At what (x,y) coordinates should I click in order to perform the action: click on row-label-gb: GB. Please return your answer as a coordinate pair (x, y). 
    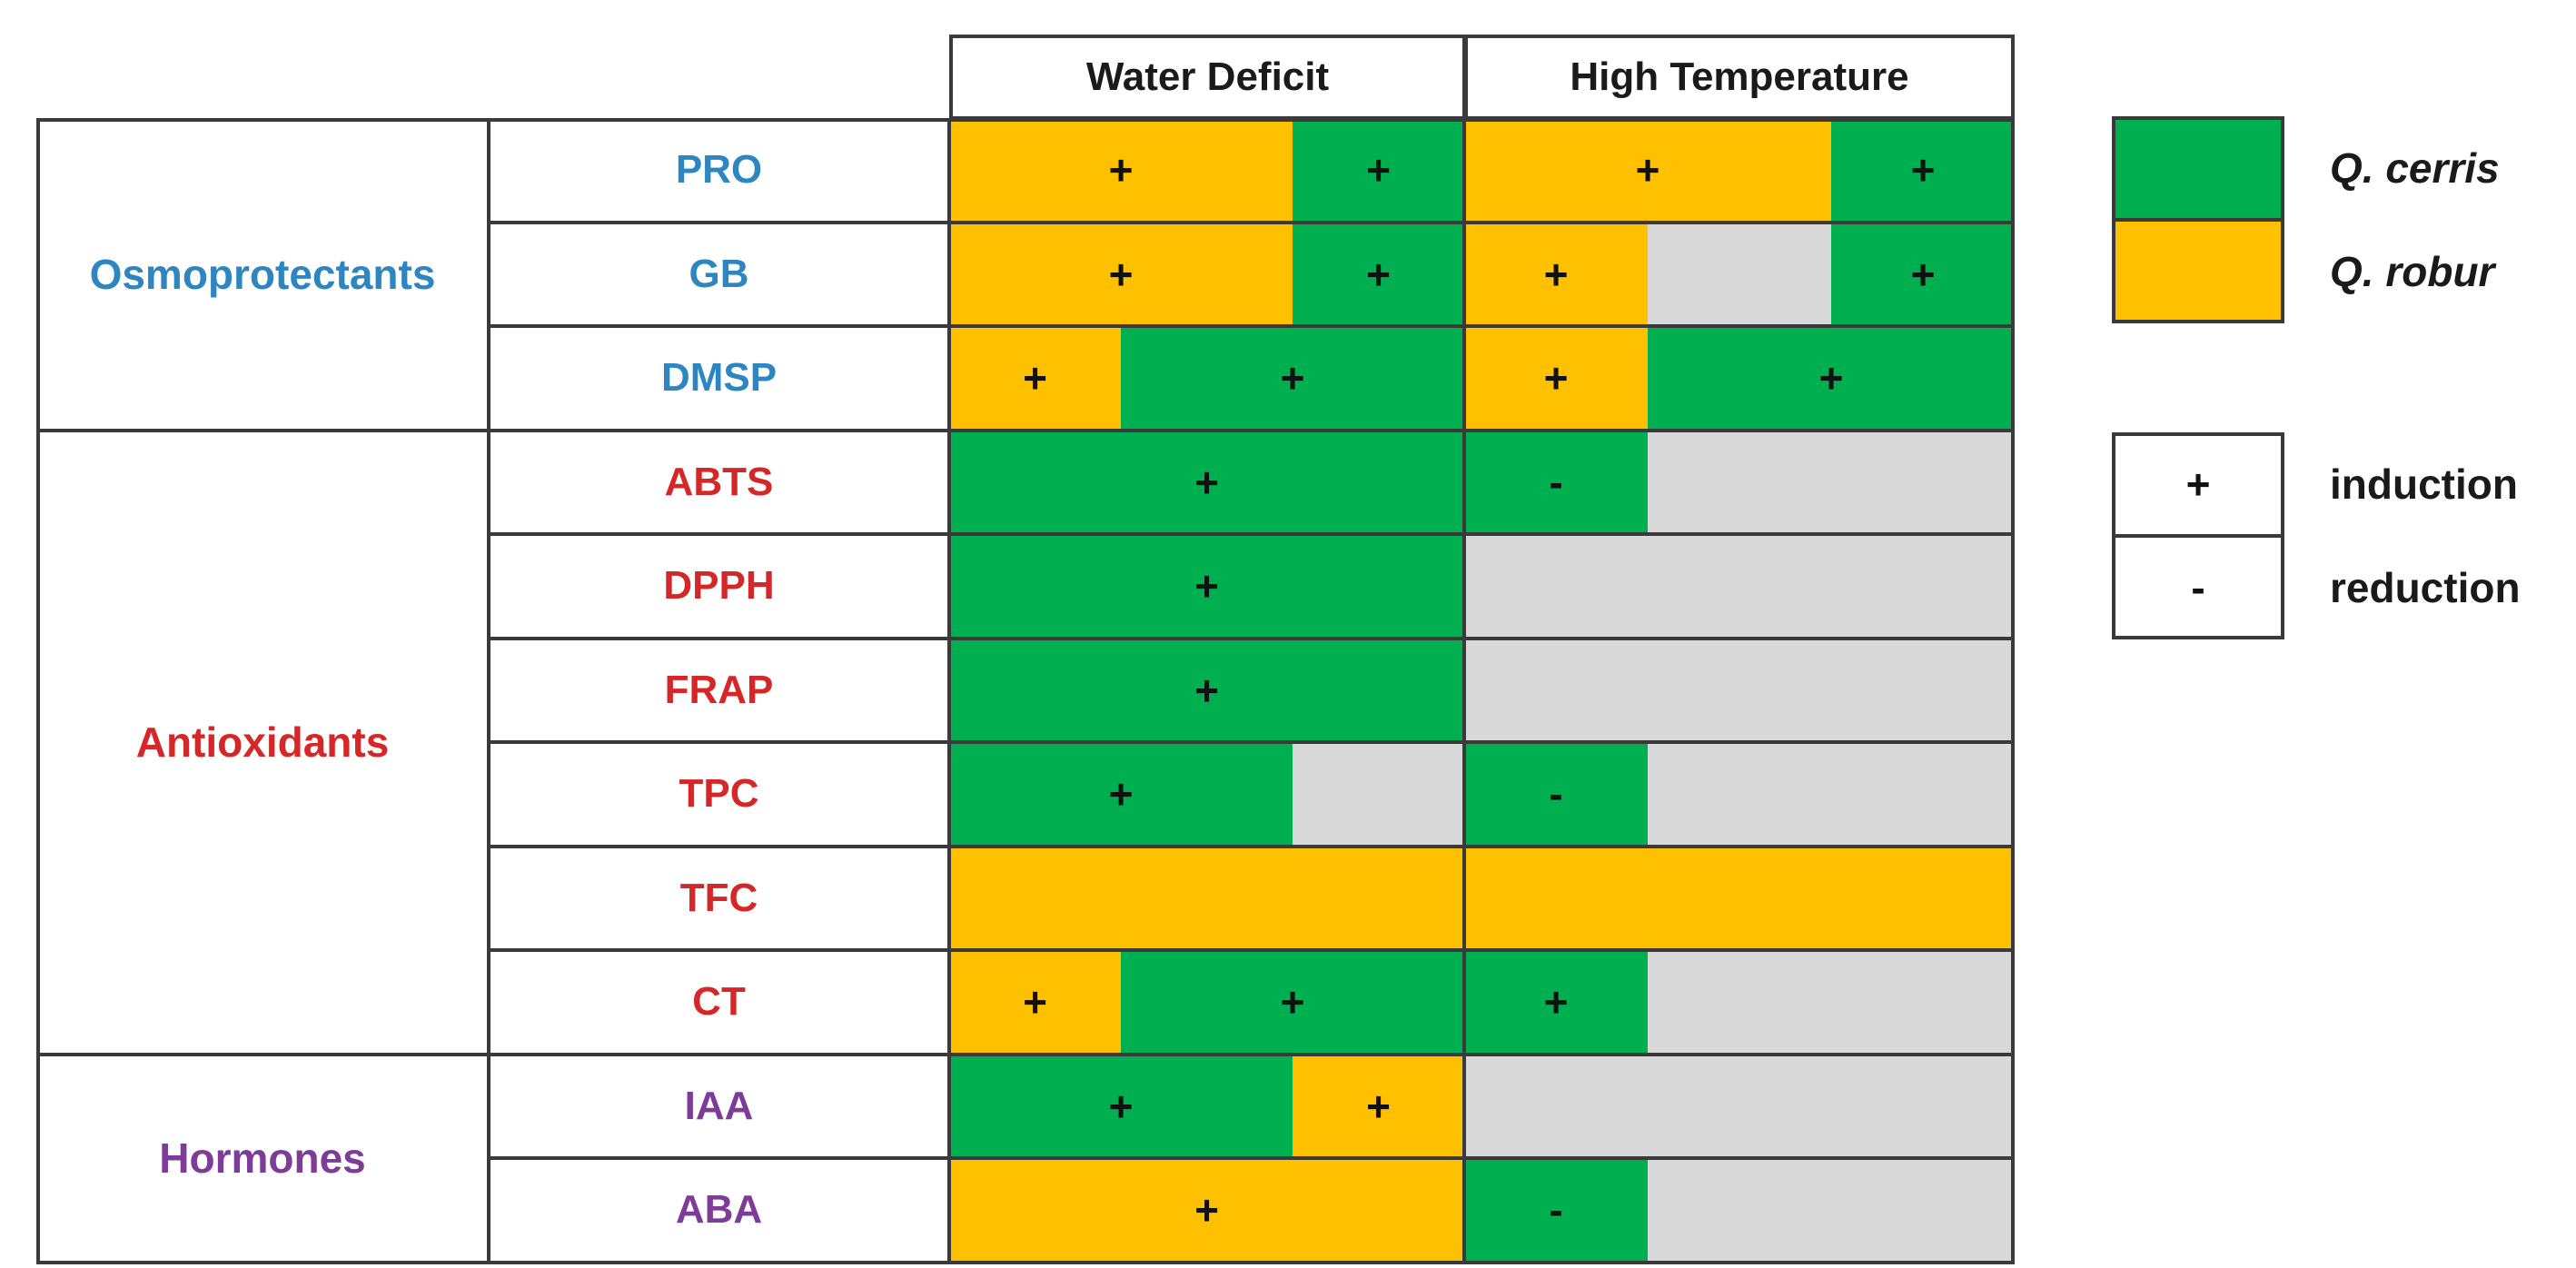
    Looking at the image, I should click on (719, 273).